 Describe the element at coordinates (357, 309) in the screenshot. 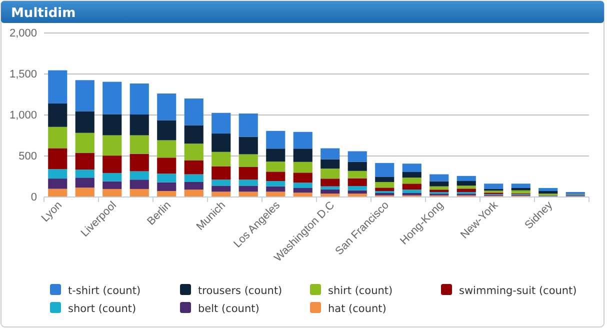

I see `legend-label: hat (count)` at that location.